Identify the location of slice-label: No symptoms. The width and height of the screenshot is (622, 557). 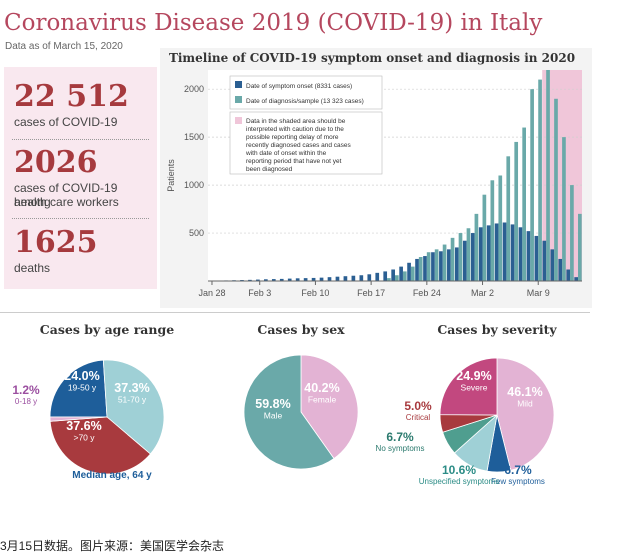
(400, 448).